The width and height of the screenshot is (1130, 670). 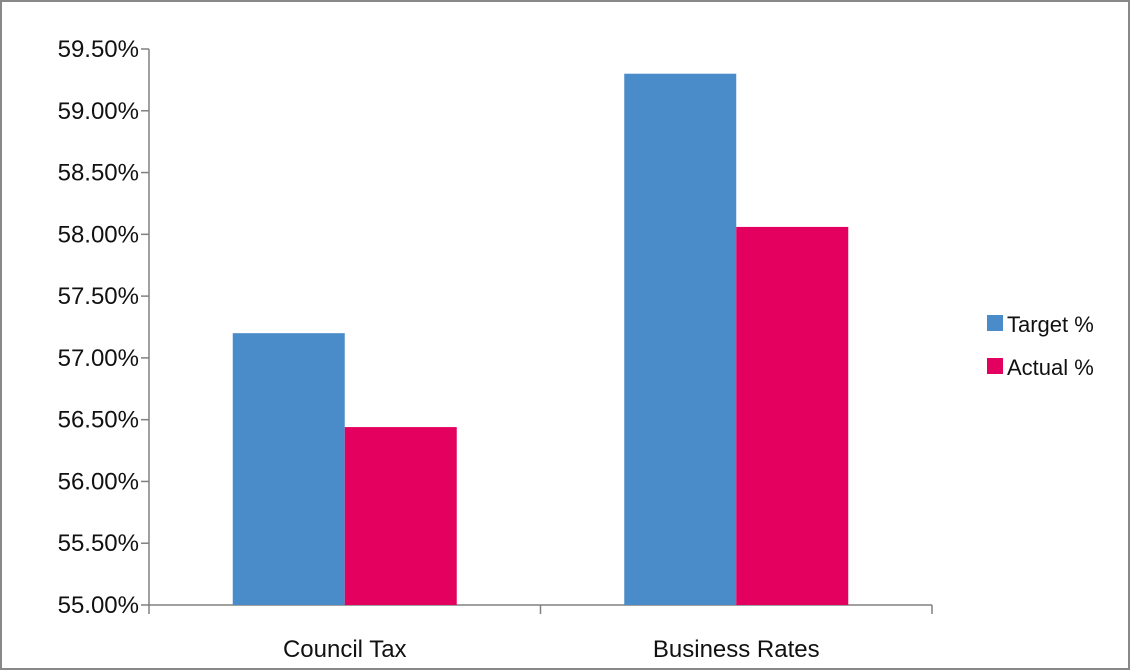 I want to click on legend: Target % Actual %, so click(x=1040, y=346).